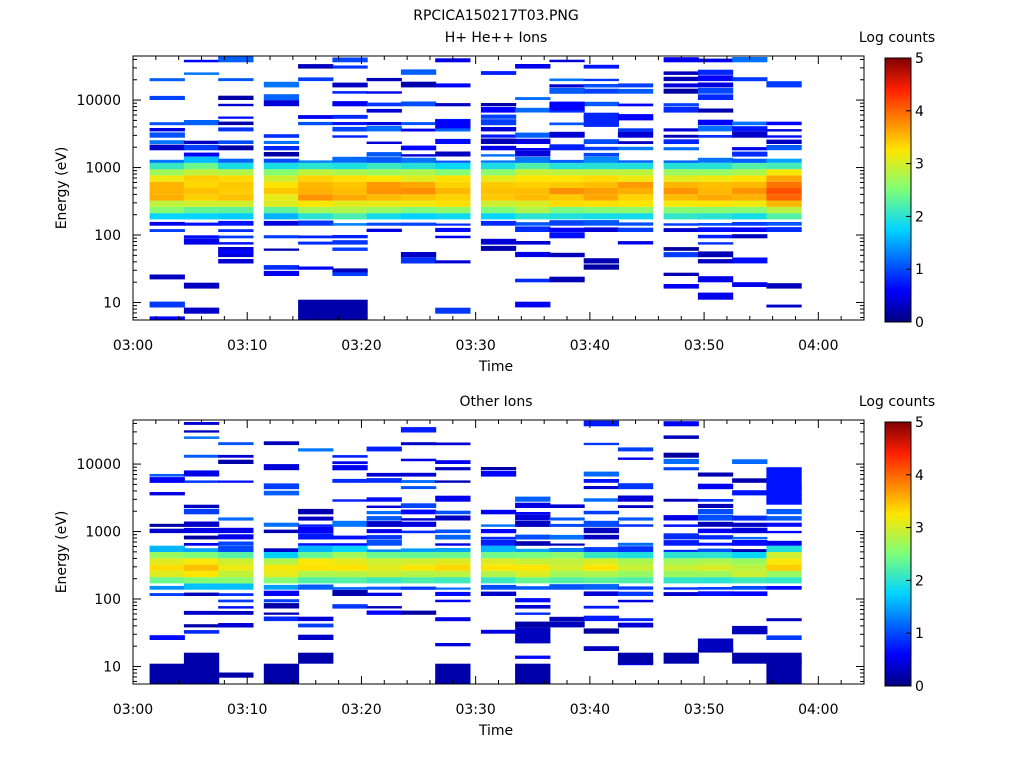 This screenshot has height=768, width=1024. What do you see at coordinates (704, 710) in the screenshot?
I see `x-tick-label: 03:50` at bounding box center [704, 710].